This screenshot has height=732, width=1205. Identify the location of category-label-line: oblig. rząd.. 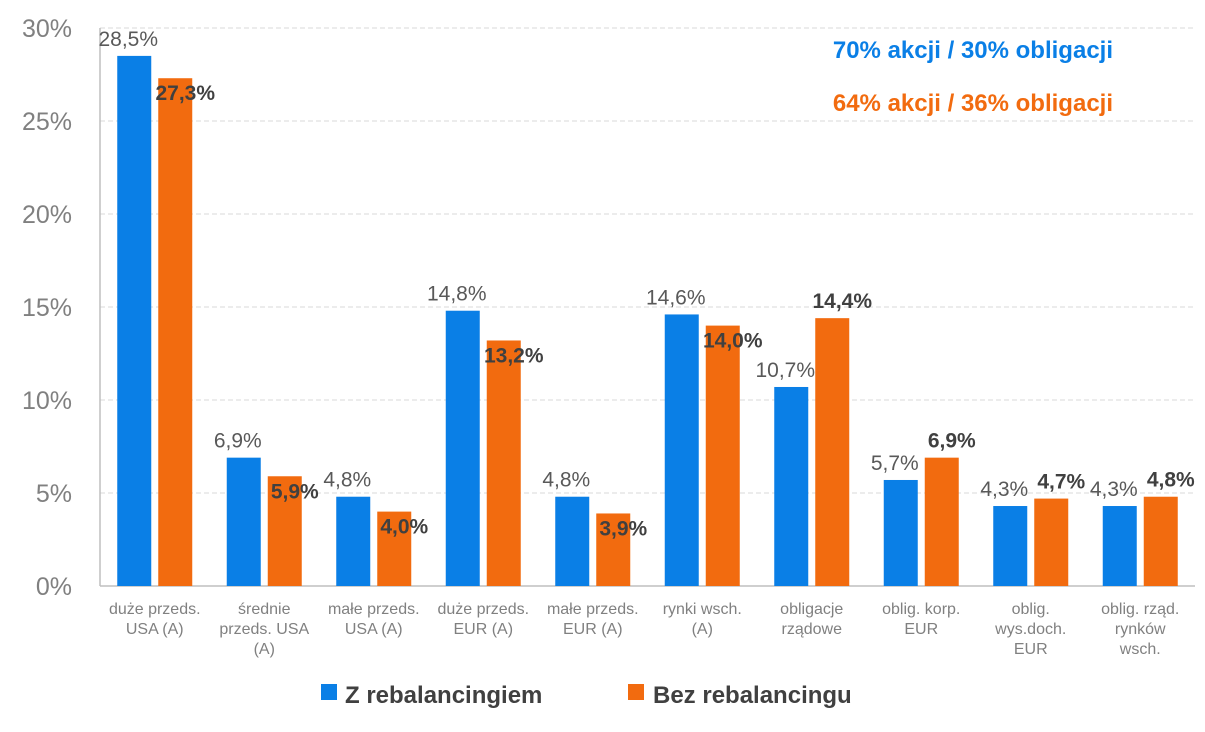
(1140, 609).